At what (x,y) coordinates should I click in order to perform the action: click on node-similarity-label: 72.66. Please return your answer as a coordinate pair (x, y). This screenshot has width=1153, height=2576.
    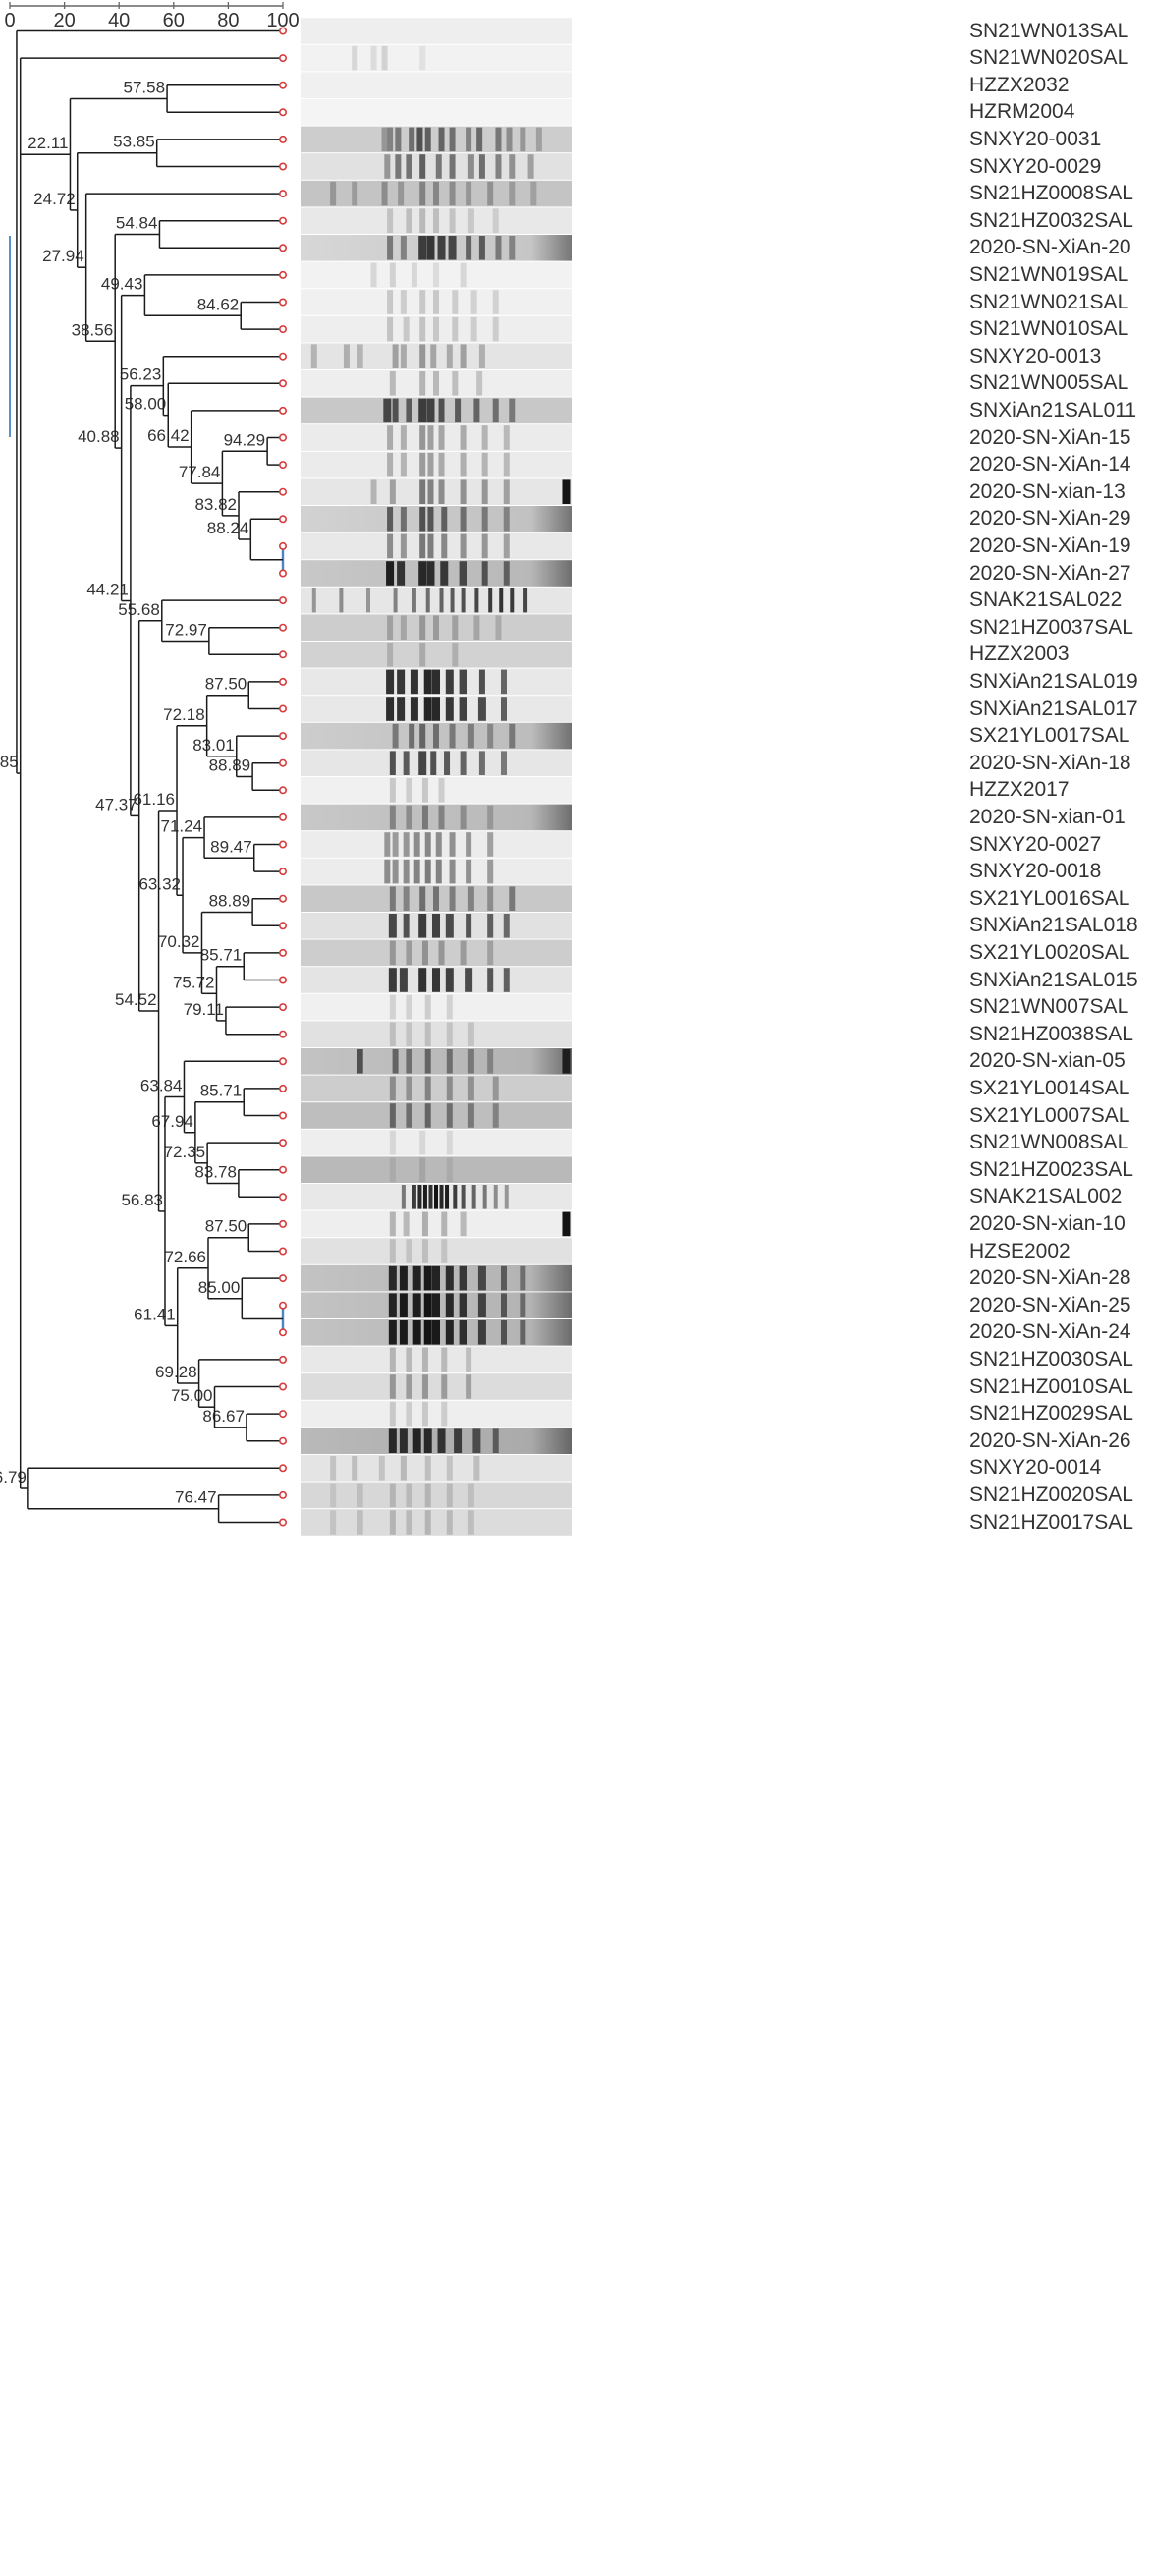
    Looking at the image, I should click on (185, 1257).